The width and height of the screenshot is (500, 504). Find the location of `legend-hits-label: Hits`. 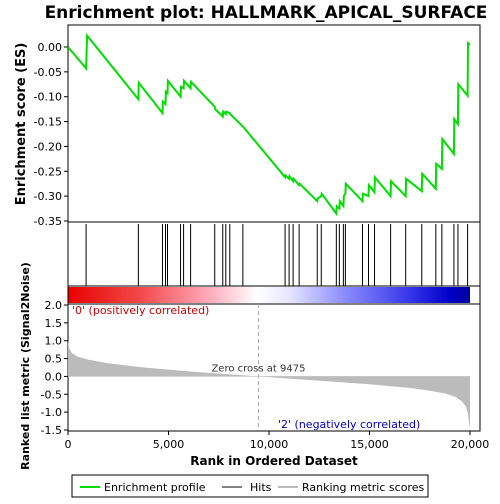

legend-hits-label: Hits is located at coordinates (261, 487).